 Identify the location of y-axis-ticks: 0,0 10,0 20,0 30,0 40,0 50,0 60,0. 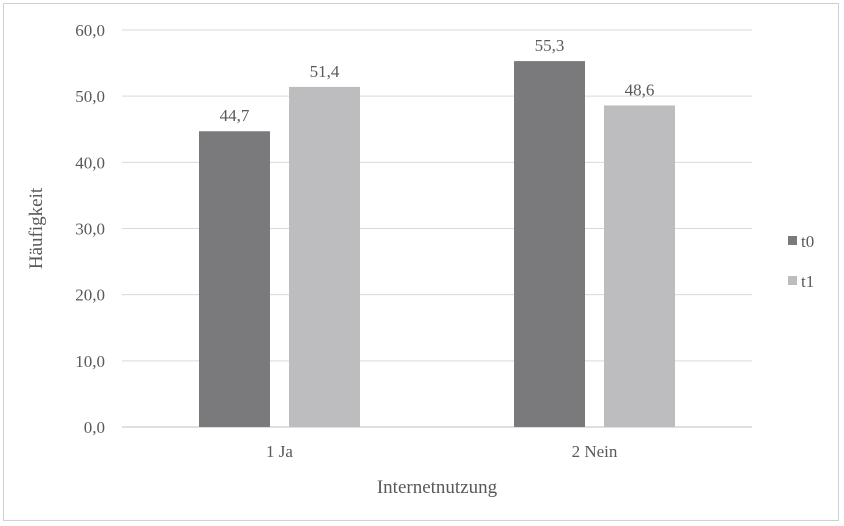
(90, 229).